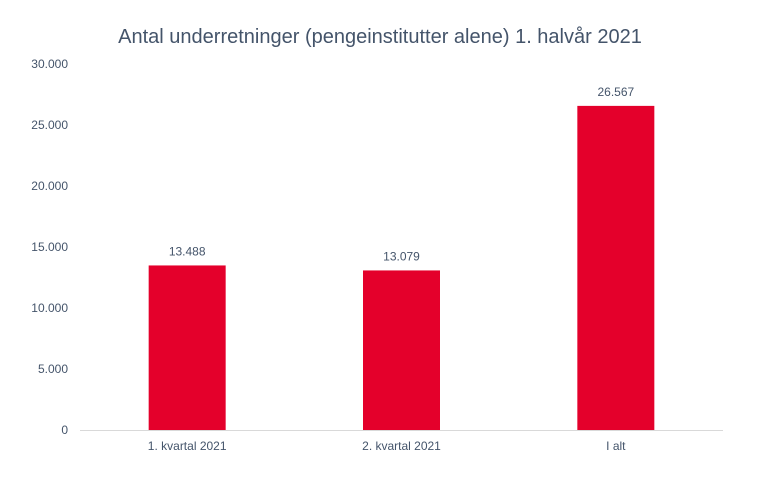  I want to click on data-label: 13.079, so click(401, 256).